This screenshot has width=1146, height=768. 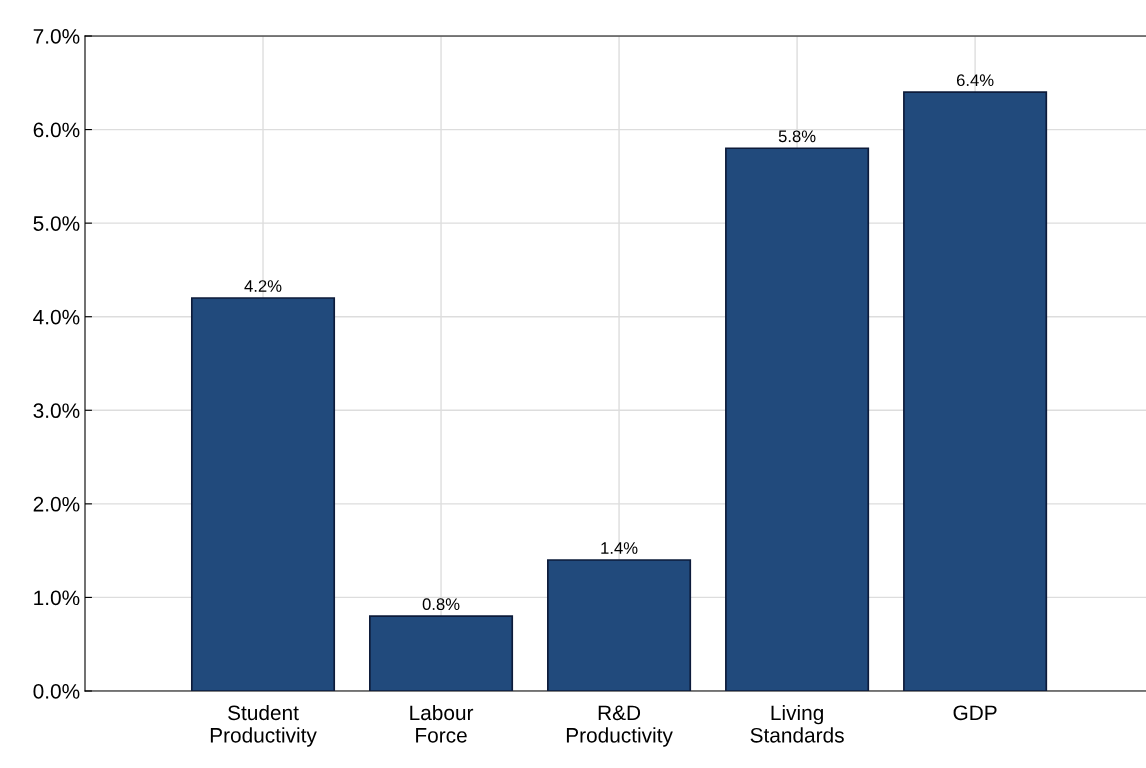 What do you see at coordinates (56, 691) in the screenshot?
I see `y-tick-label: 0.0%` at bounding box center [56, 691].